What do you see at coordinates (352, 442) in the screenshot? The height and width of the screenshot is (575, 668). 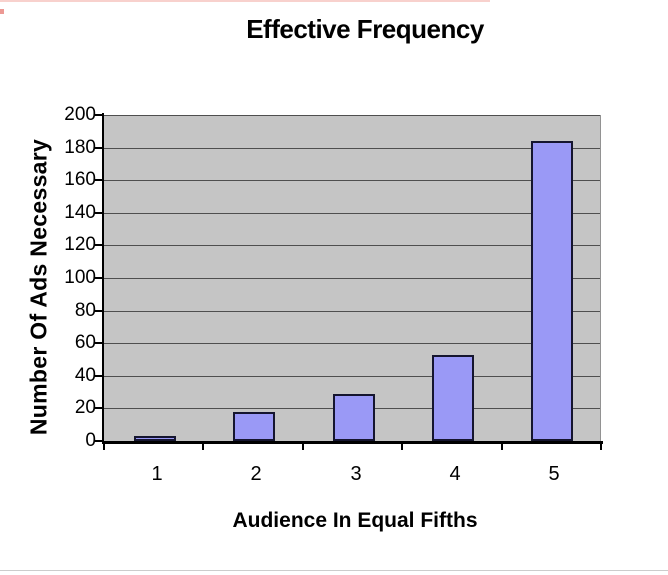 I see `x-axis-line` at bounding box center [352, 442].